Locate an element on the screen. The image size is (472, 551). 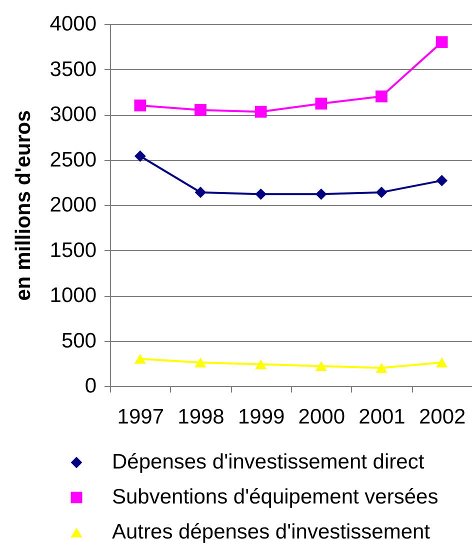
y-axis-title: en millions d'euros is located at coordinates (23, 205).